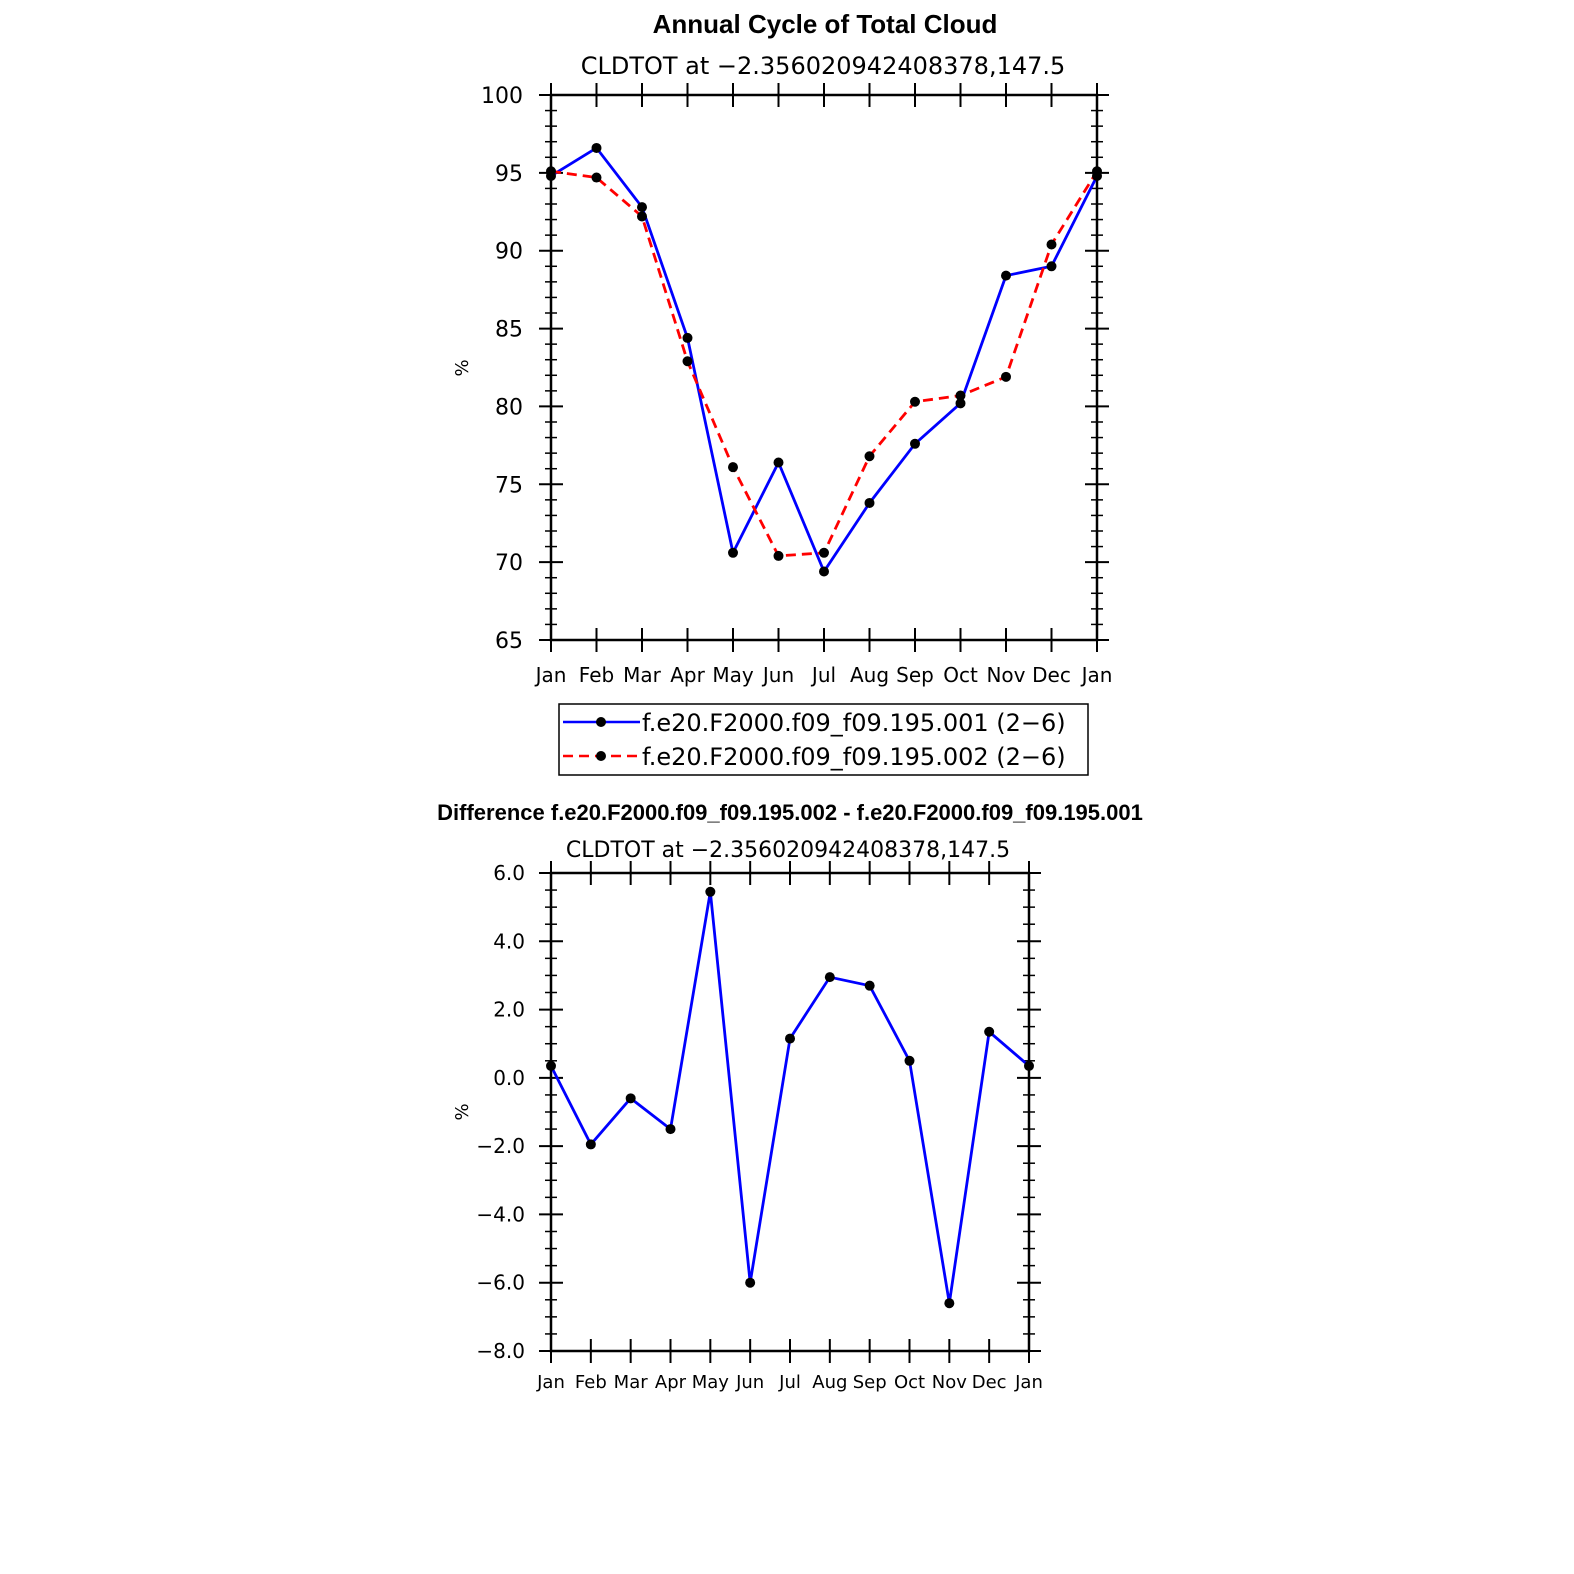 The image size is (1574, 1574). I want to click on chart1-series, so click(824, 359).